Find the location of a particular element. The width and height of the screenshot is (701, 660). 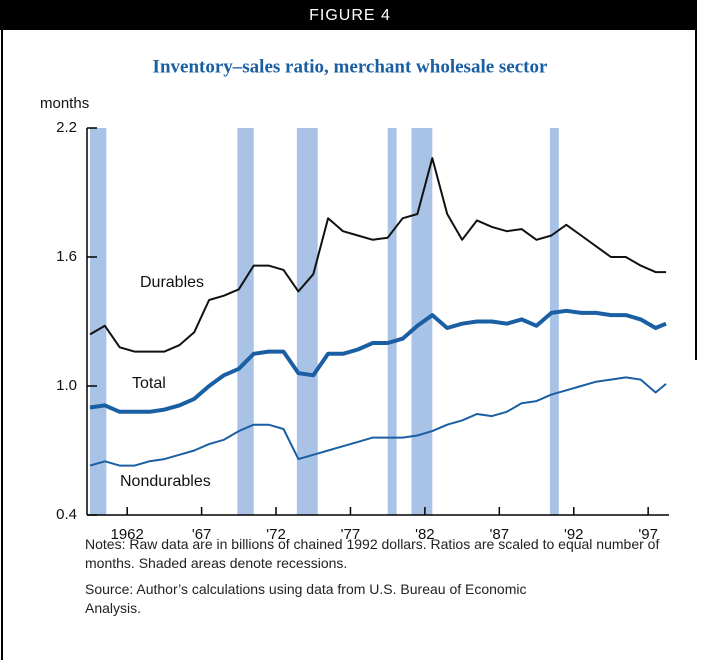

x-tick-label: 1962 is located at coordinates (127, 534).